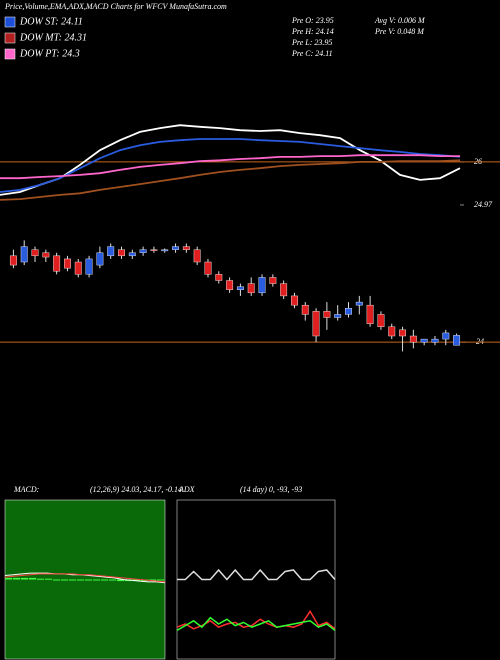 The height and width of the screenshot is (660, 500). What do you see at coordinates (400, 20) in the screenshot?
I see `price-info: Avg V: 0.006 M` at bounding box center [400, 20].